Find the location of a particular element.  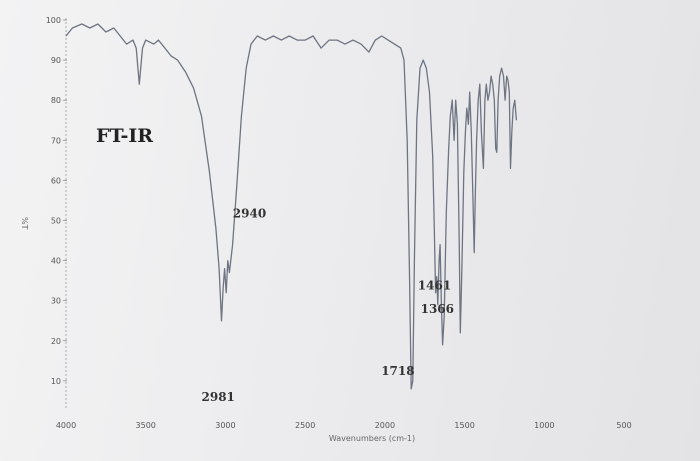

y-tick-label: 40 is located at coordinates (56, 261).